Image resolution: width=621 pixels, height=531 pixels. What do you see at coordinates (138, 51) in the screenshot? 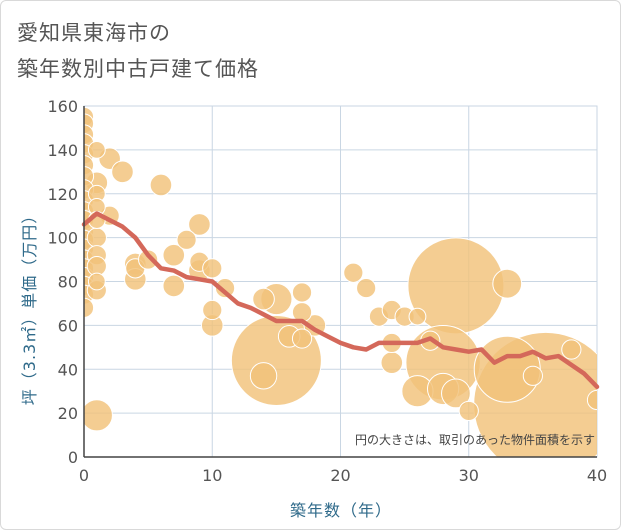
I see `chart-title: 愛知県東海市の 築年数別中古戸建て価格` at bounding box center [138, 51].